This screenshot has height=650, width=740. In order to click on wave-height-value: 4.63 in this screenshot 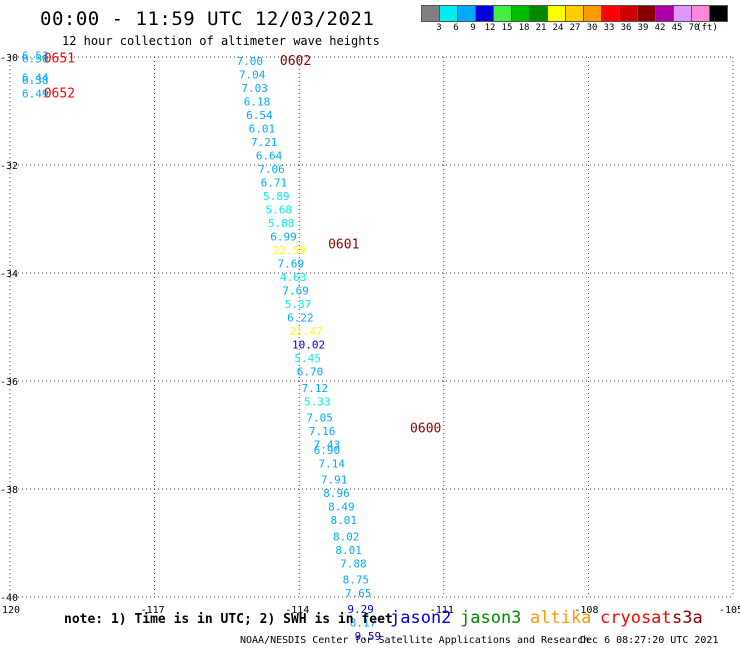, I will do `click(293, 277)`.